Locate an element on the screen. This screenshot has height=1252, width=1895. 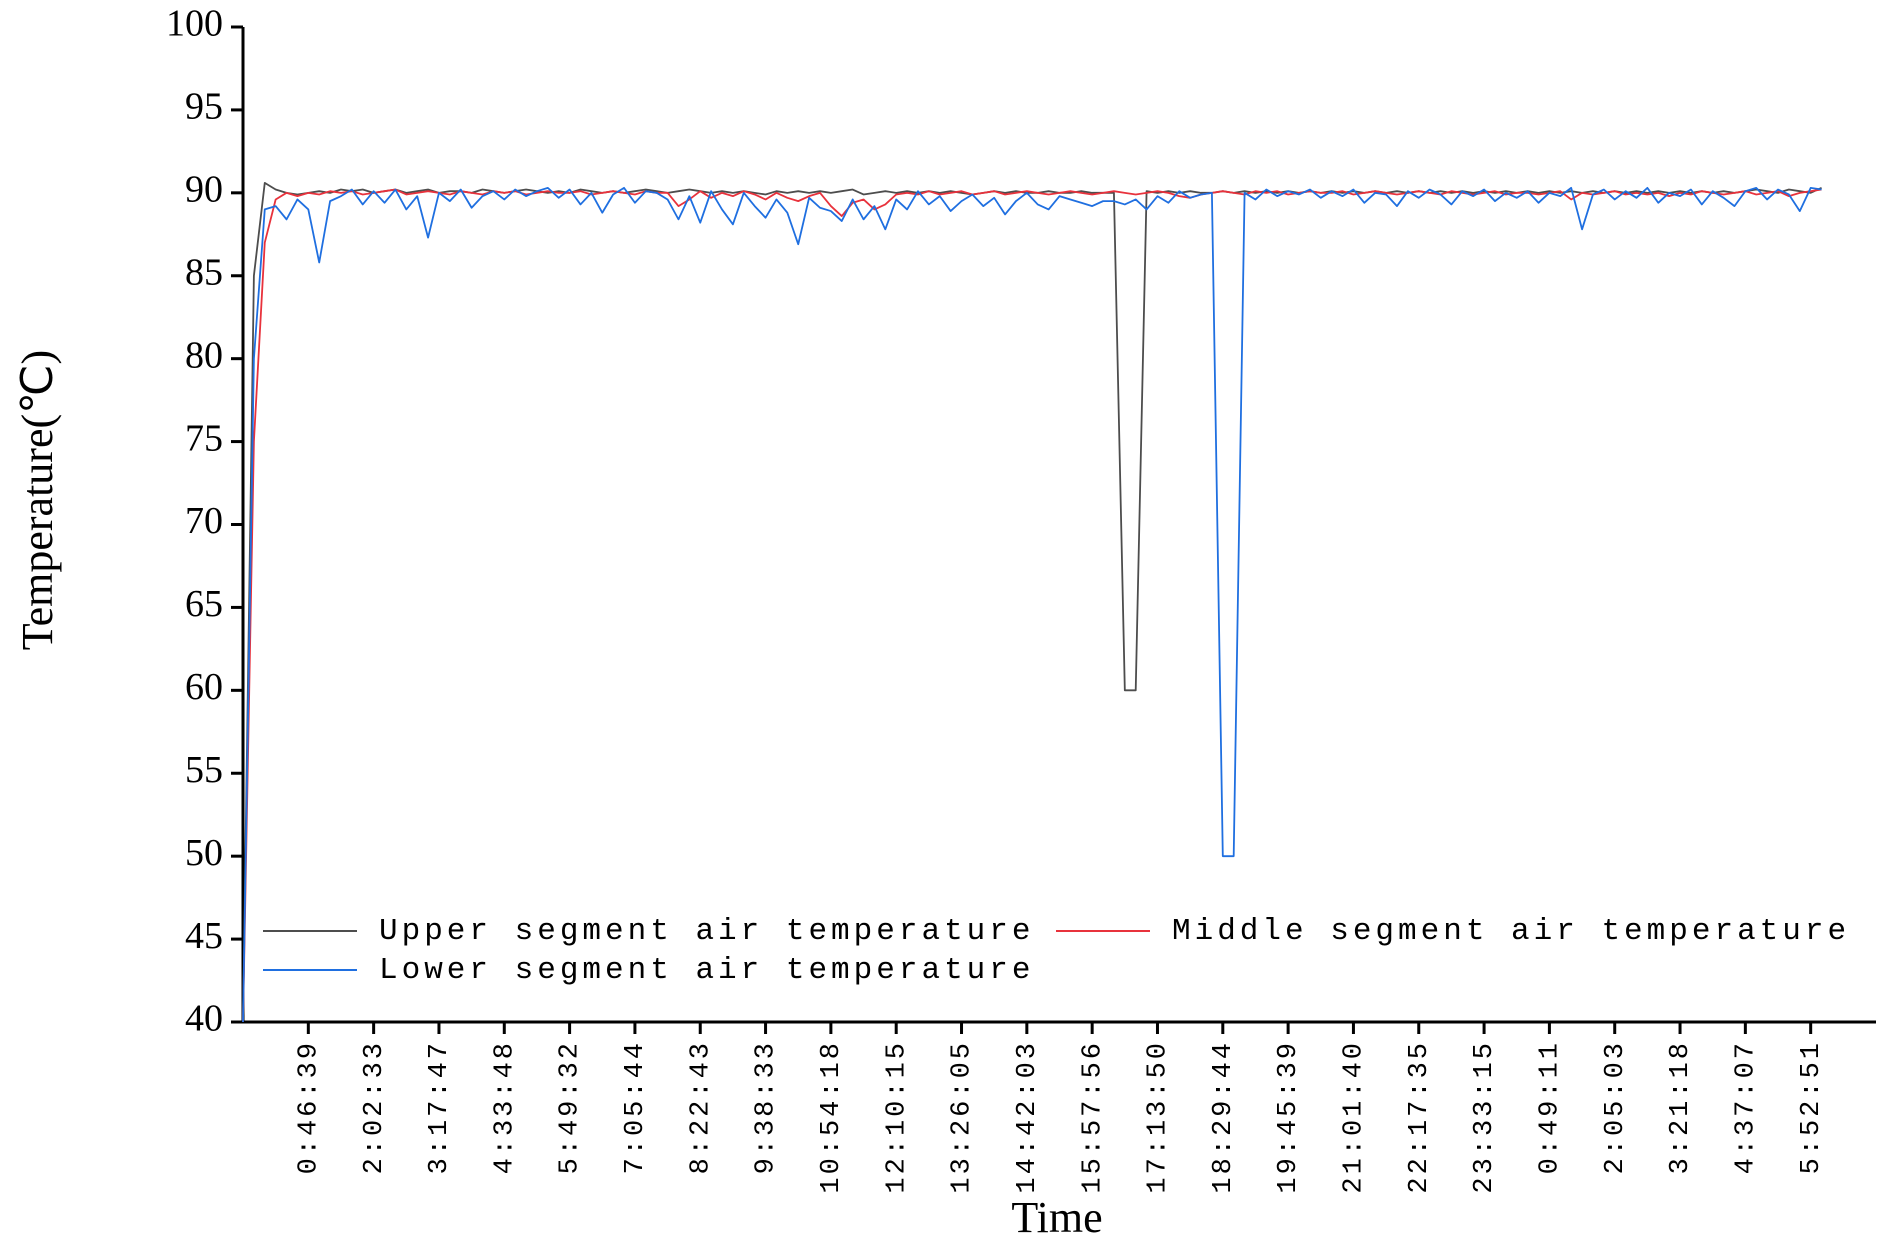
y-tick-label: 65 is located at coordinates (204, 604).